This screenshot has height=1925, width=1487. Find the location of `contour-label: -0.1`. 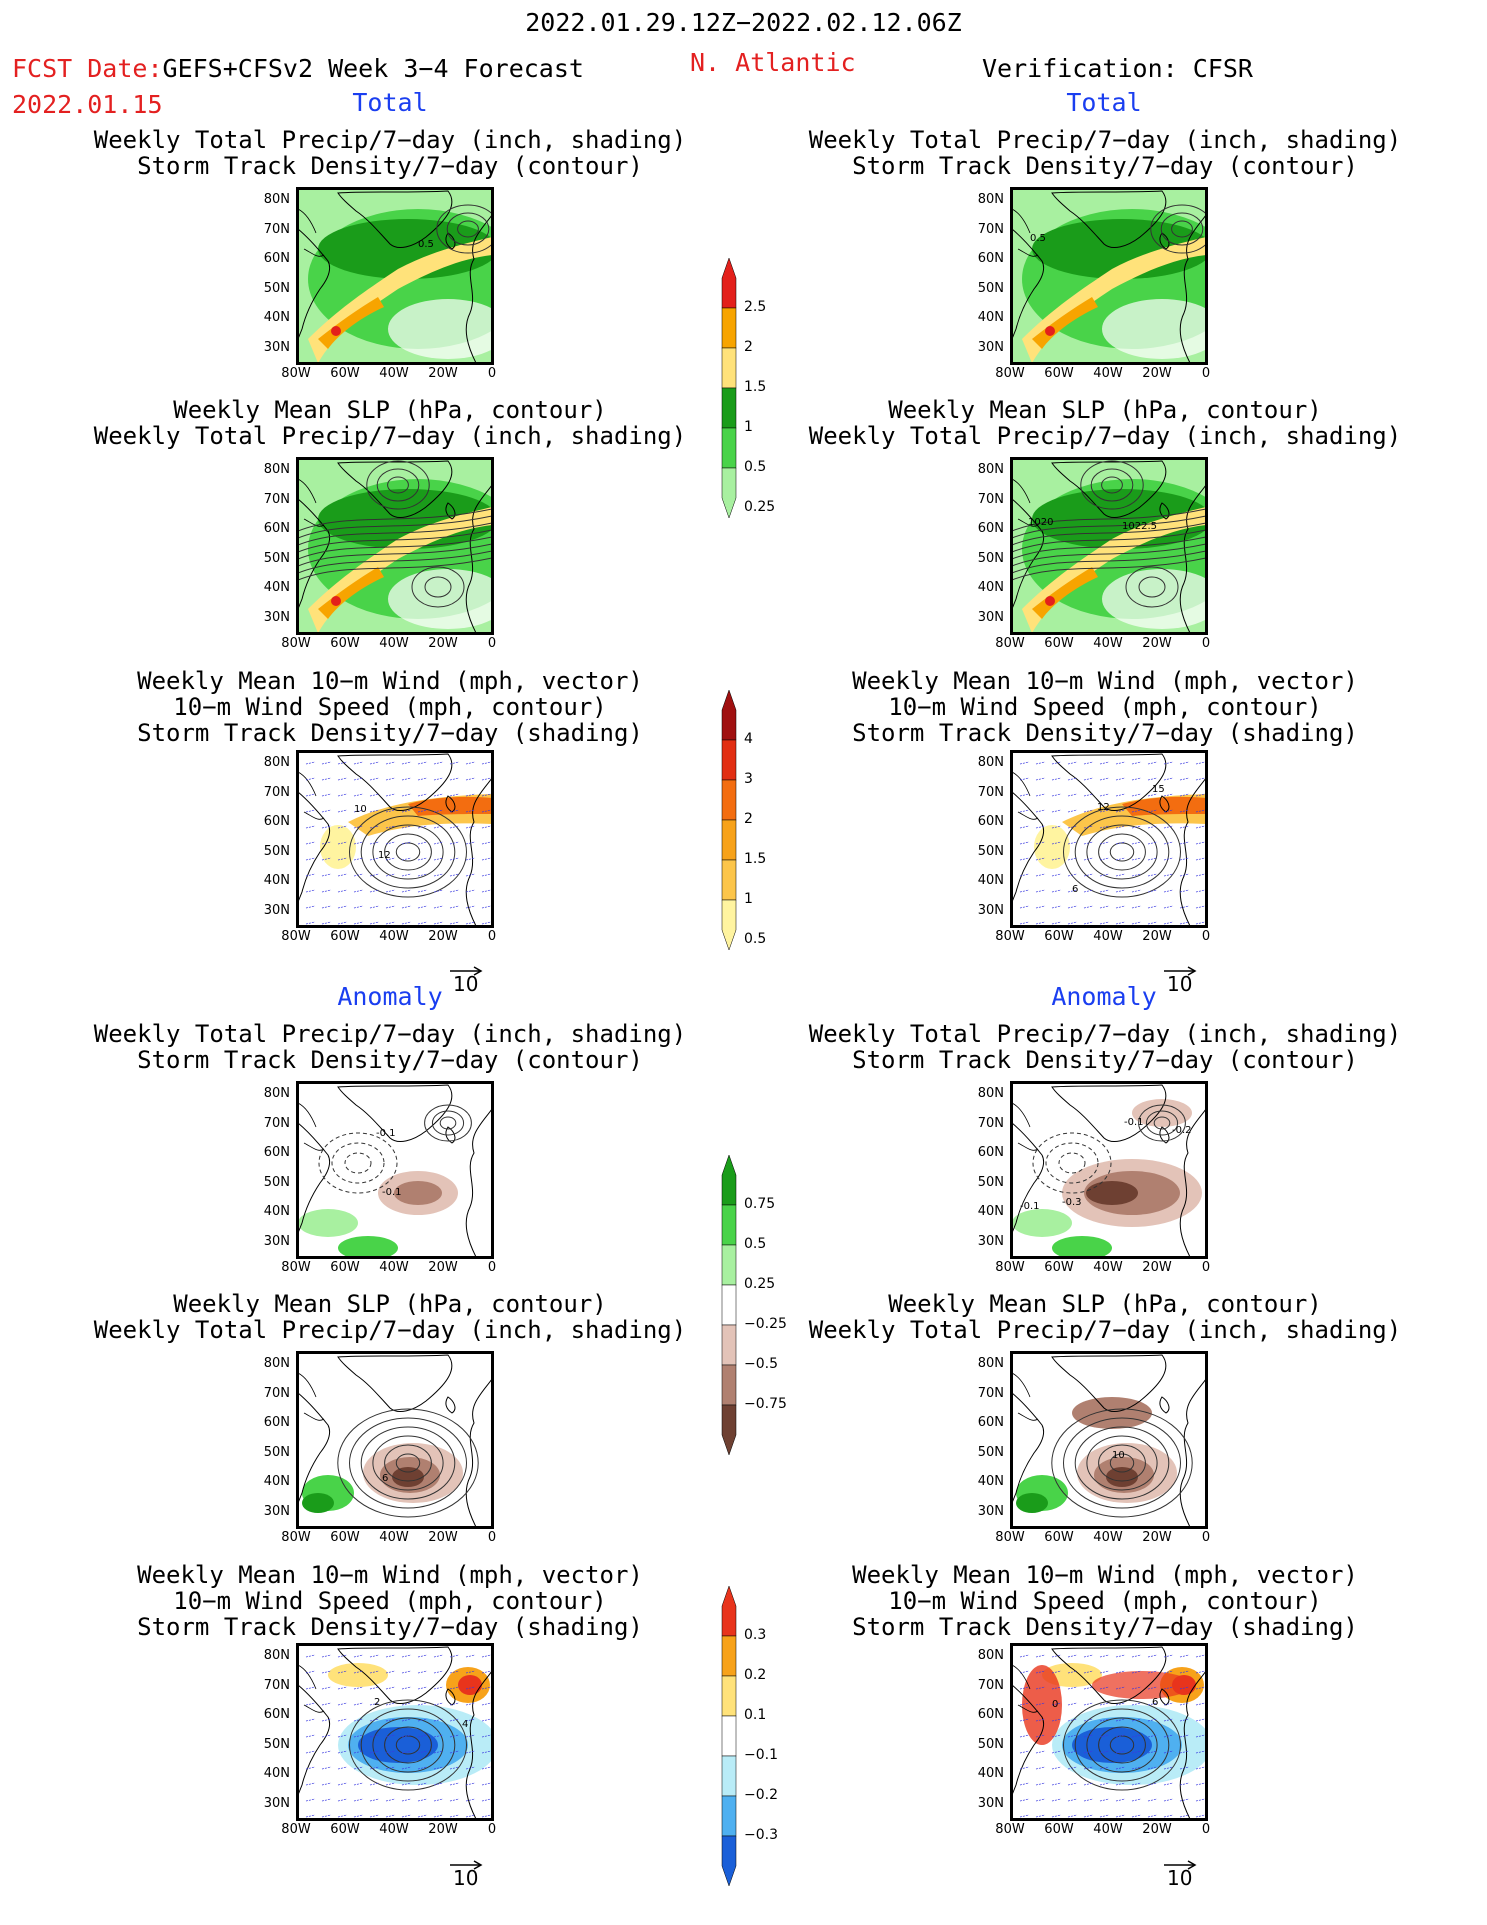

contour-label: -0.1 is located at coordinates (1134, 1122).